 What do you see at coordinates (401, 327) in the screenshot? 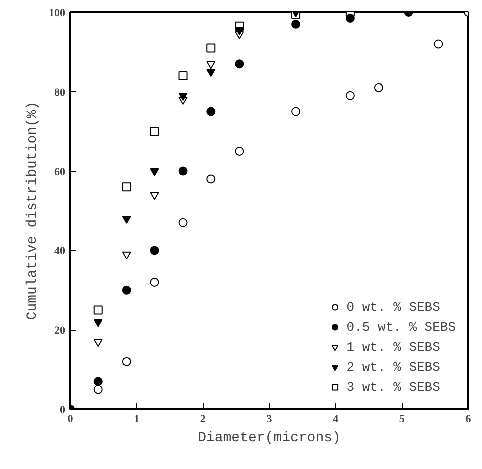
I see `legend-label: 0.5 wt. % SEBS` at bounding box center [401, 327].